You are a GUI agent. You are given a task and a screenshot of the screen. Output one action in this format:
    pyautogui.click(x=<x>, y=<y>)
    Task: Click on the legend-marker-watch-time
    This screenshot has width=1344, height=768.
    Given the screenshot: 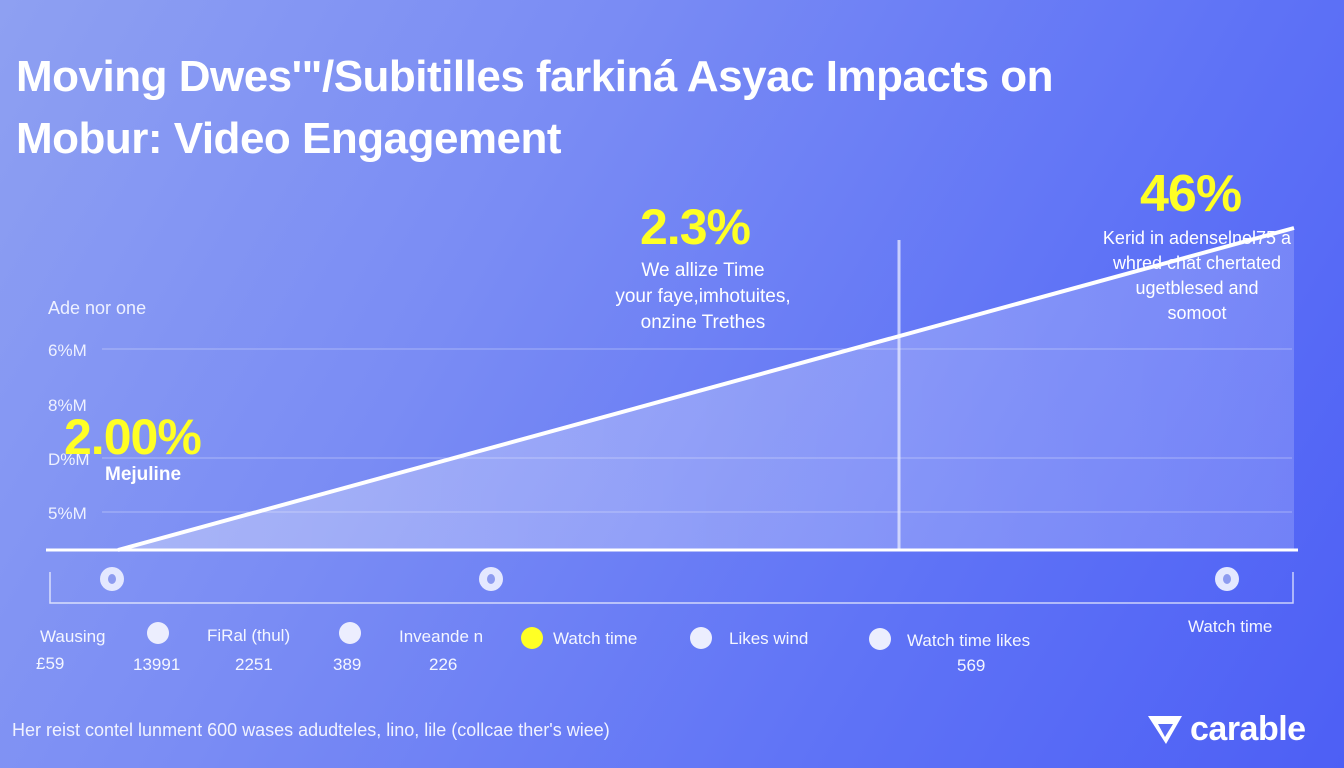 What is the action you would take?
    pyautogui.click(x=532, y=638)
    